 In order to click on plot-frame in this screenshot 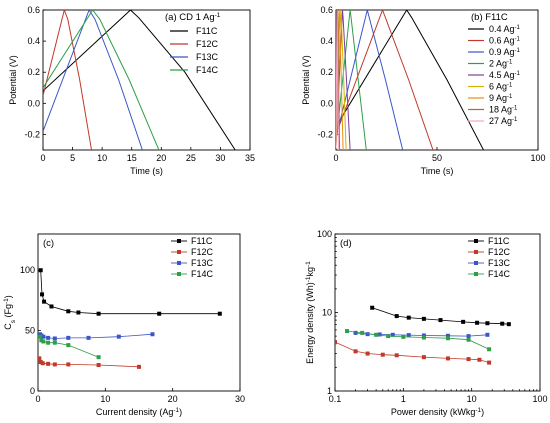, I will do `click(146, 80)`.